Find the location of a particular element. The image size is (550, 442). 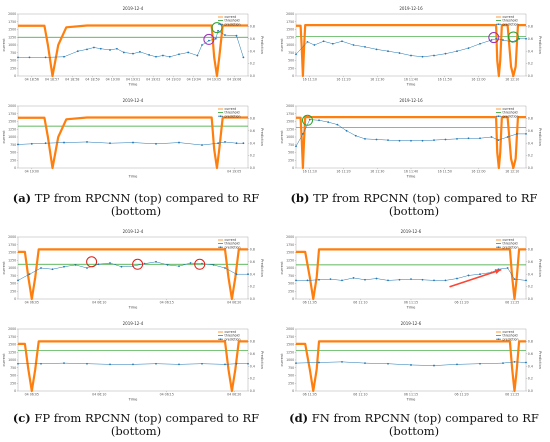

x-tick-label: 16 12:10 is located at coordinates (512, 171).